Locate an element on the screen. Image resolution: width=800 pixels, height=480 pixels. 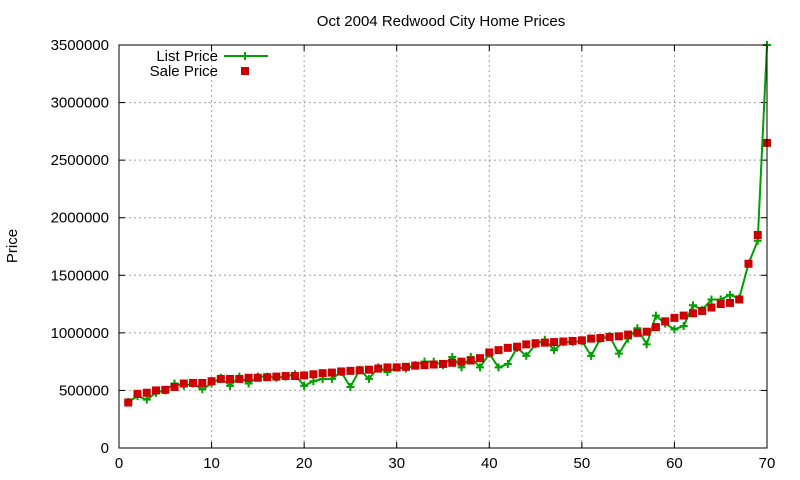
y-tick-label: 500000 is located at coordinates (84, 390).